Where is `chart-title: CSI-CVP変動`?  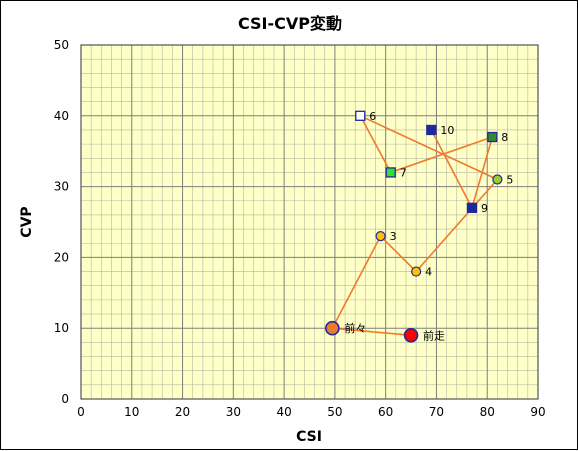
chart-title: CSI-CVP変動 is located at coordinates (290, 23).